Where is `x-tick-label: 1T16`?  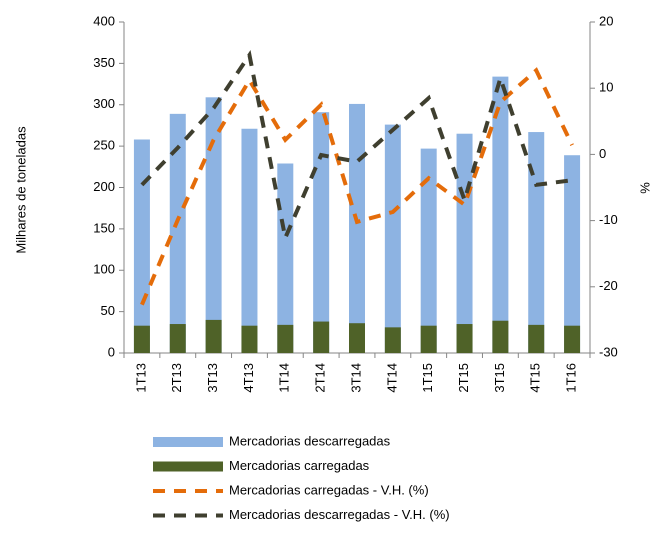 x-tick-label: 1T16 is located at coordinates (571, 378).